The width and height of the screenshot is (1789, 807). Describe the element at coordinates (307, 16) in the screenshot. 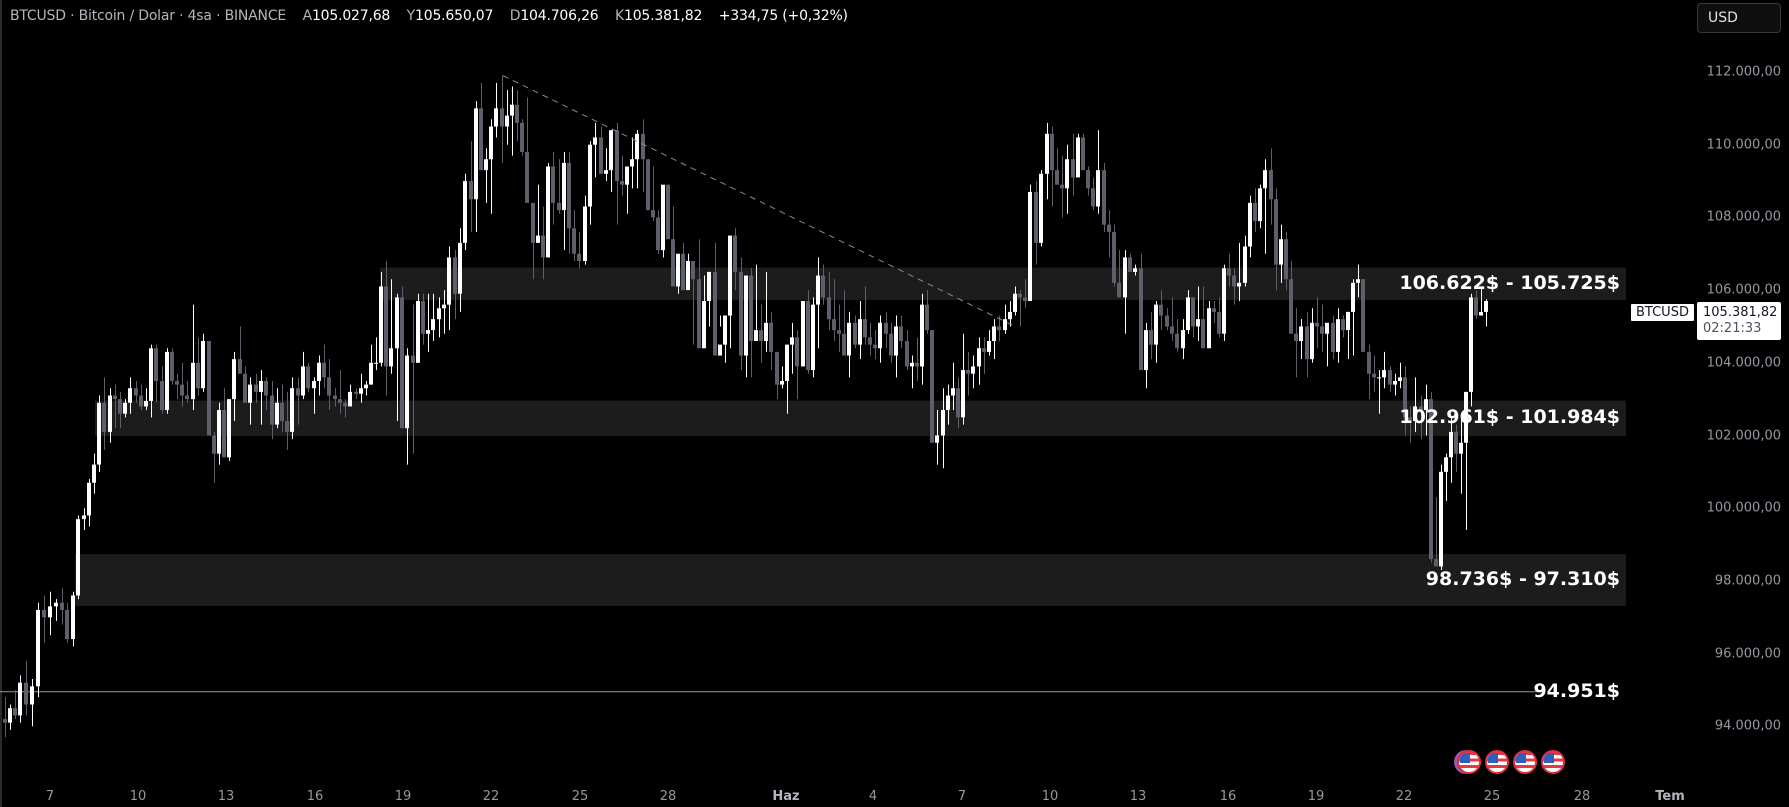

I see `legend-open-label: A` at that location.